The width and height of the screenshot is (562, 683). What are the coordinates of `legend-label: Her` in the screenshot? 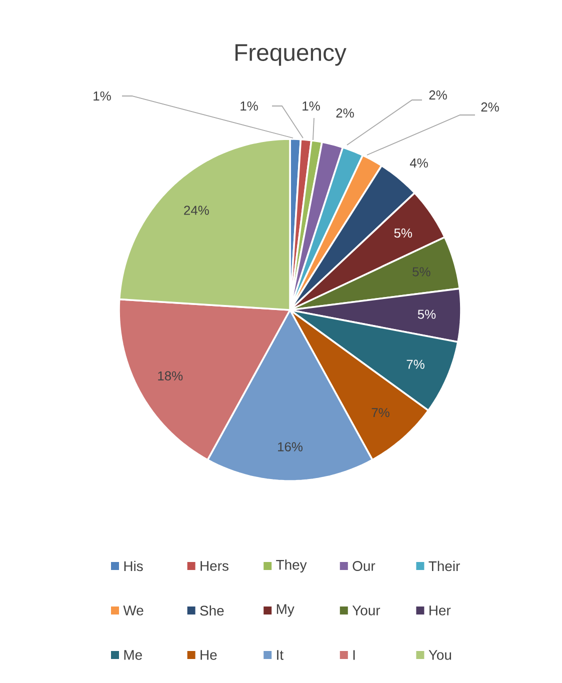 It's located at (440, 611).